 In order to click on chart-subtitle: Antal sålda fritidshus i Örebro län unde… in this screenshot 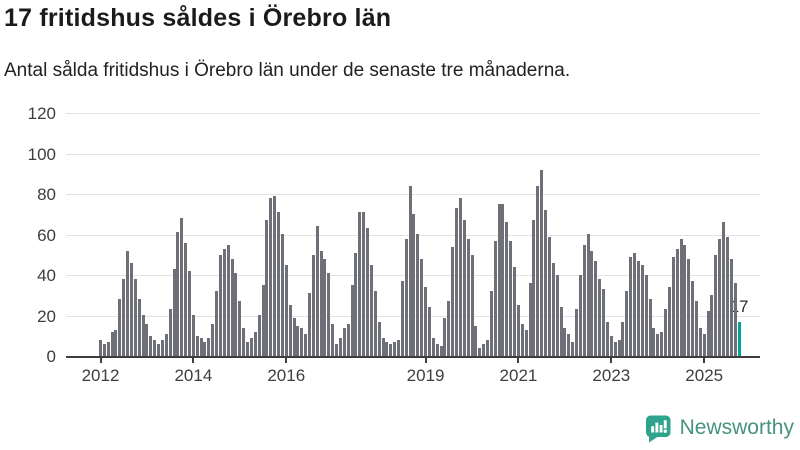, I will do `click(287, 70)`.